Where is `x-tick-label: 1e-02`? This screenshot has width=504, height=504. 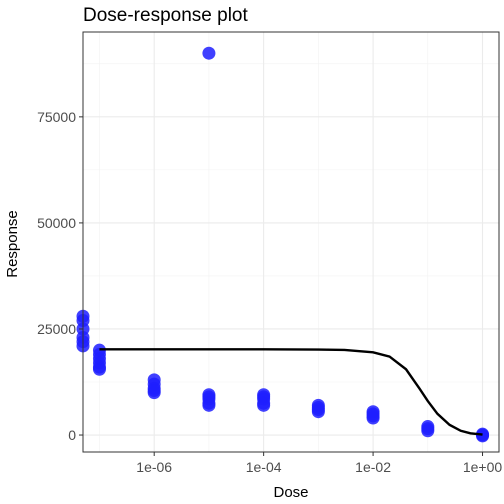
x-tick-label: 1e-02 is located at coordinates (373, 467).